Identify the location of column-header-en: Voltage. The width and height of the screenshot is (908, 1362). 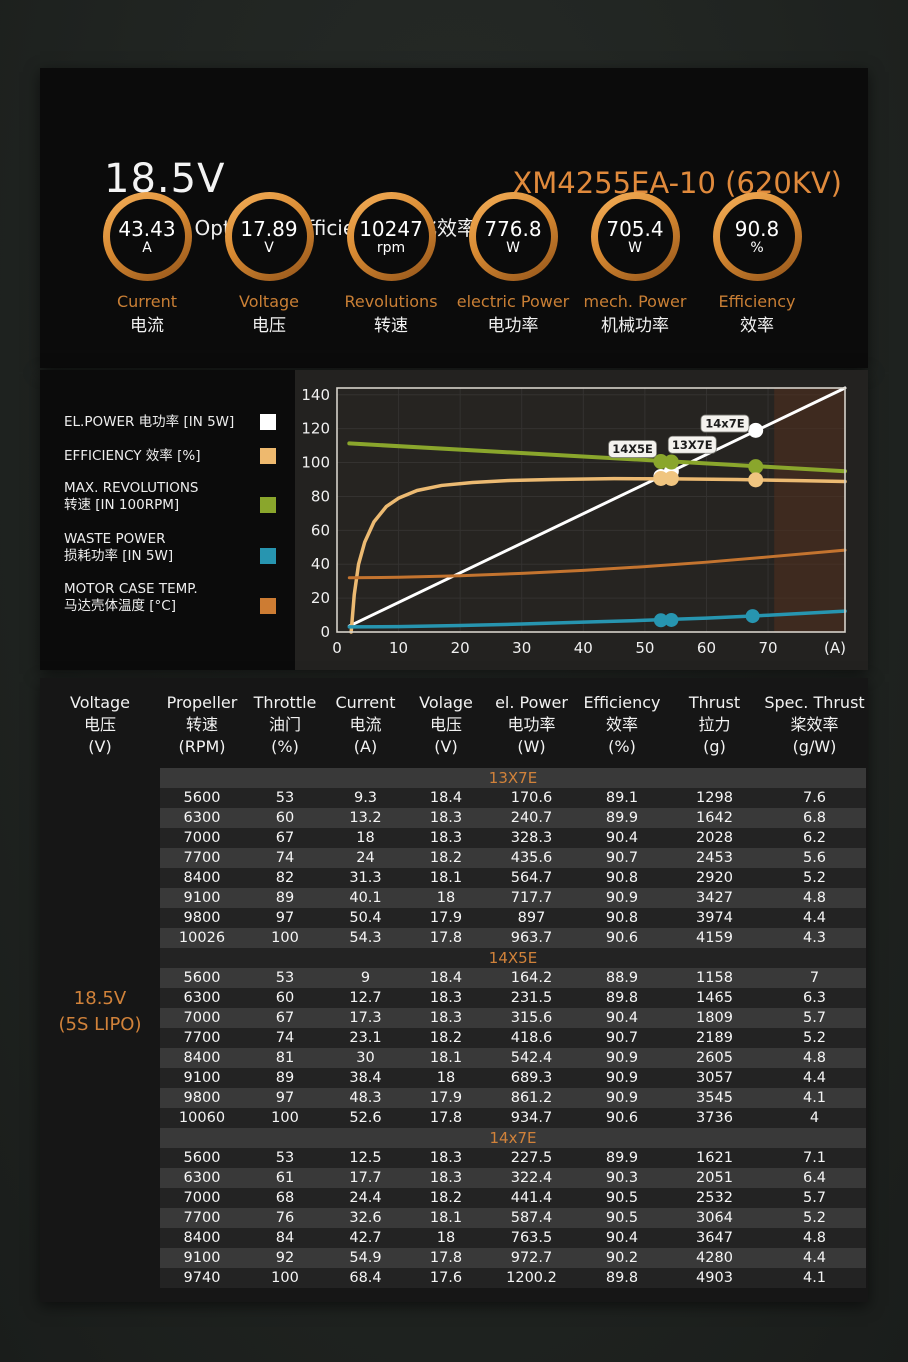
(99, 702).